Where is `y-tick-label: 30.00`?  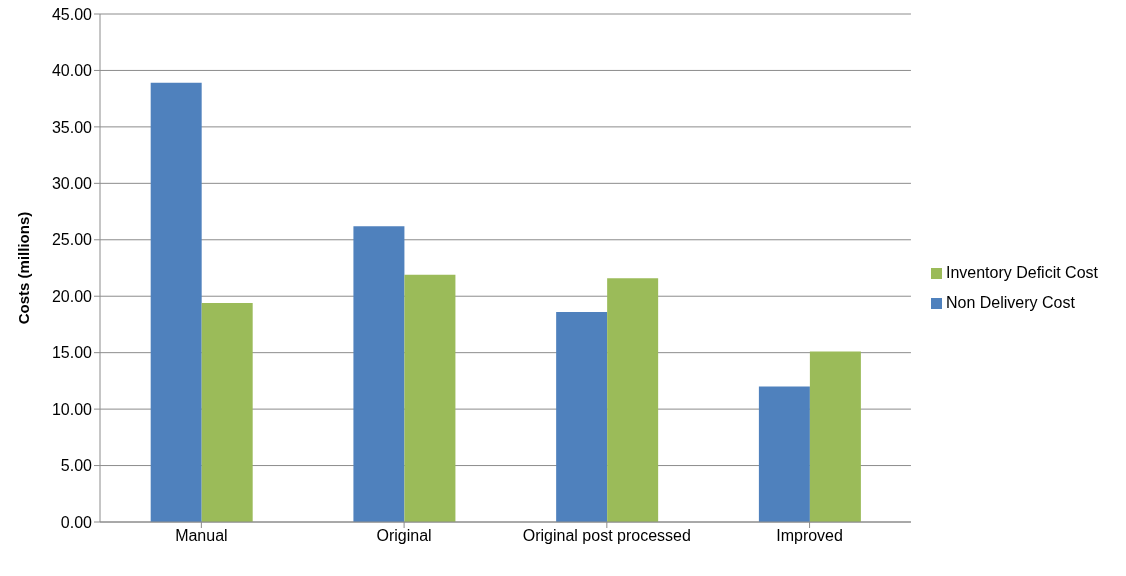 y-tick-label: 30.00 is located at coordinates (72, 184).